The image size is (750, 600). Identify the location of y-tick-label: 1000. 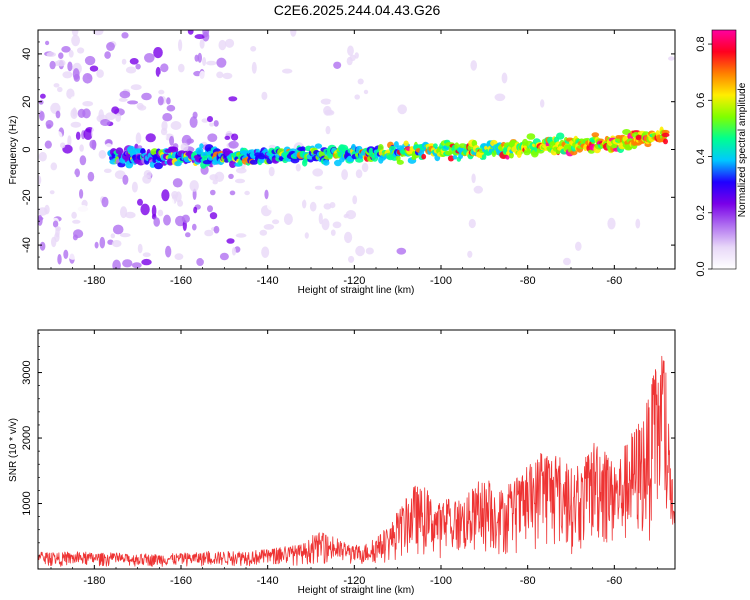
(27, 503).